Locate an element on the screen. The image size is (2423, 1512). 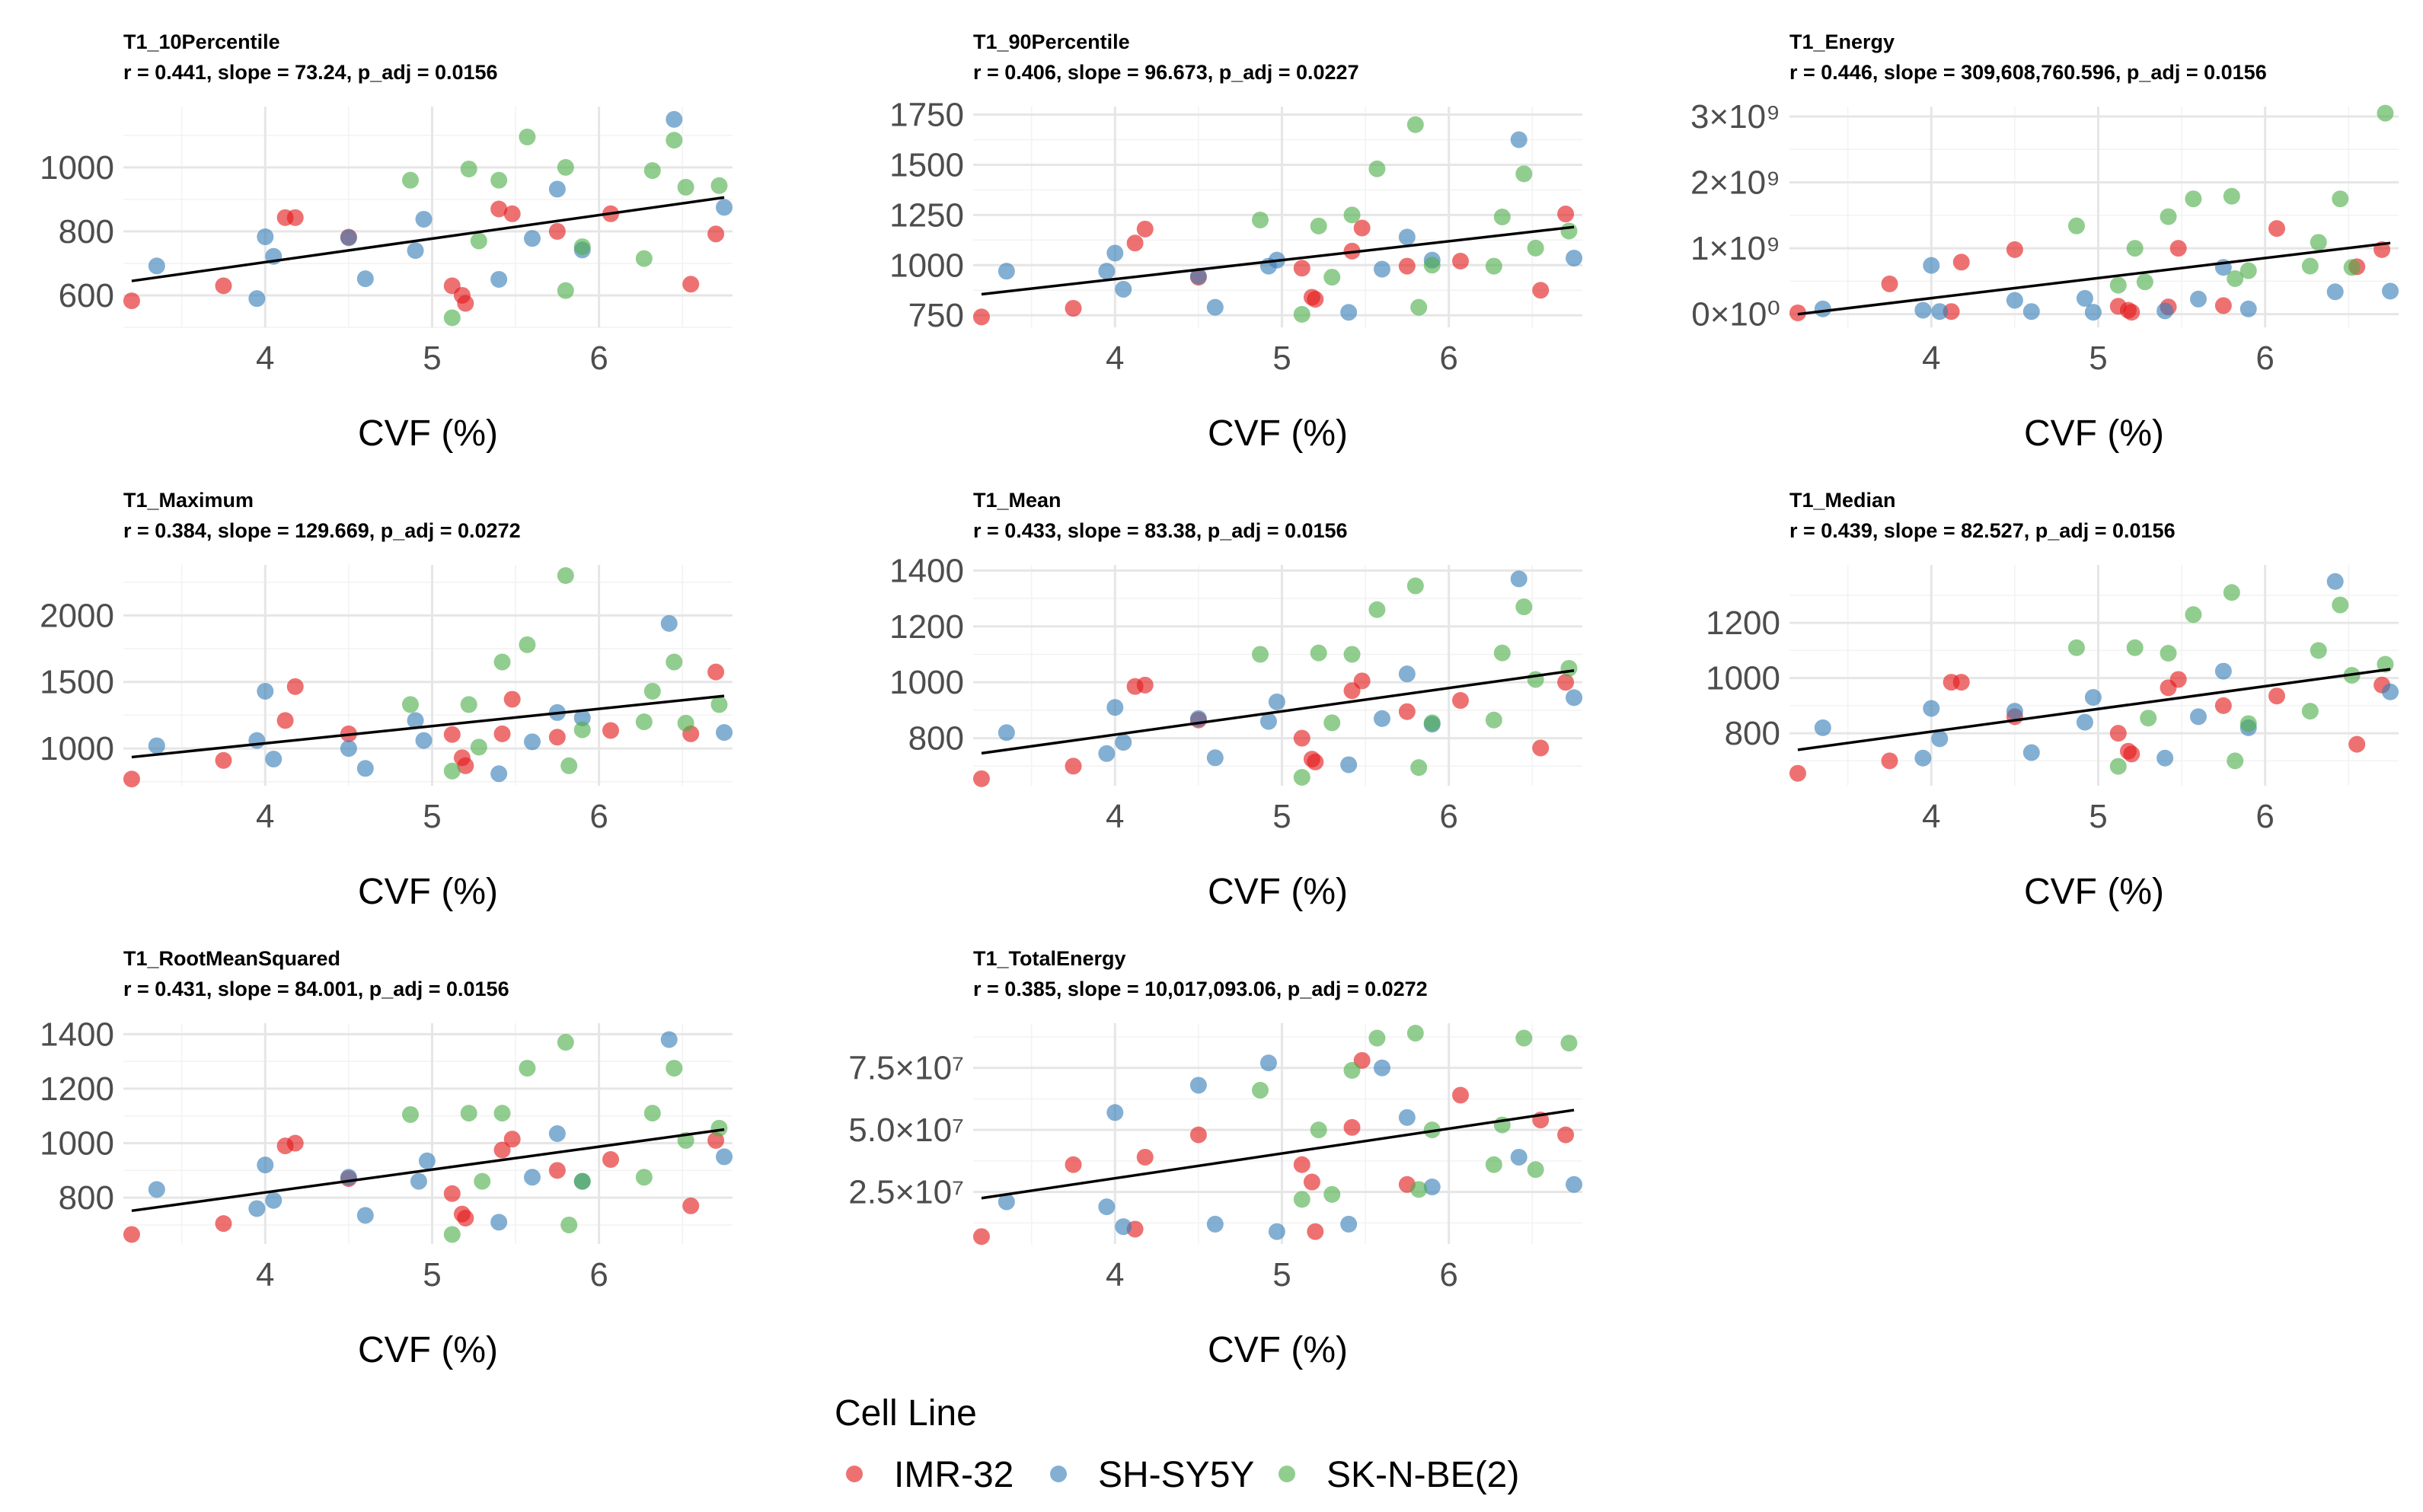
legend-entry-sh-sy5y: SH-SY5Y is located at coordinates (1152, 1475).